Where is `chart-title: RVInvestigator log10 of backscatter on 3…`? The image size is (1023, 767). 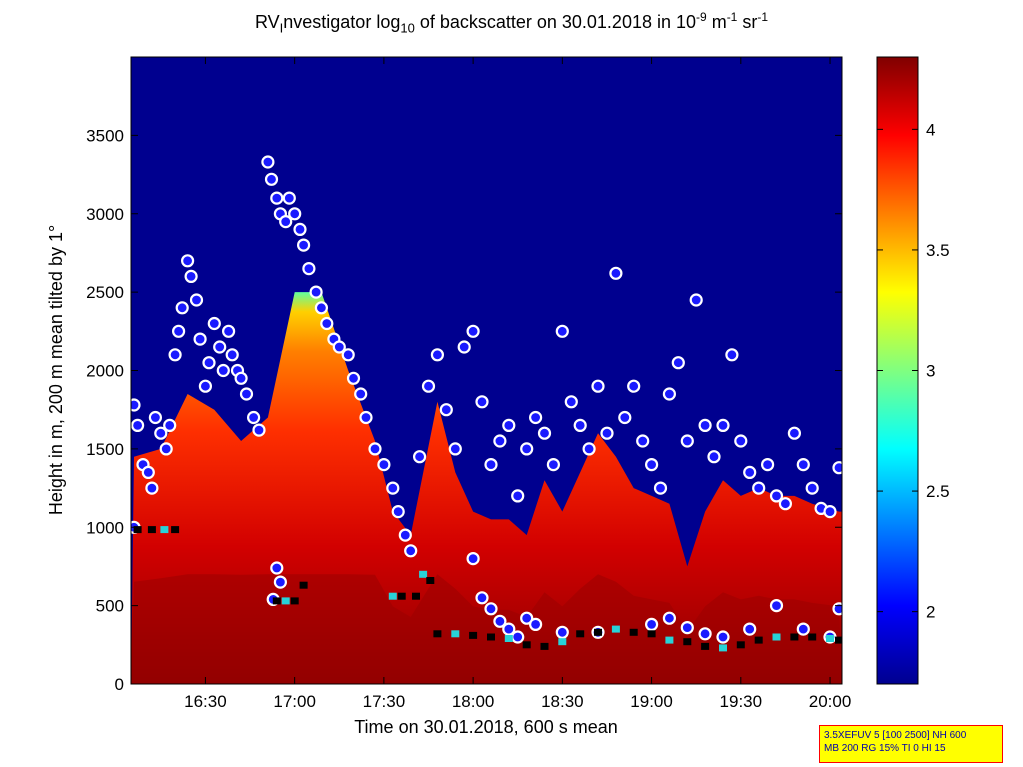 chart-title: RVInvestigator log10 of backscatter on 3… is located at coordinates (511, 23).